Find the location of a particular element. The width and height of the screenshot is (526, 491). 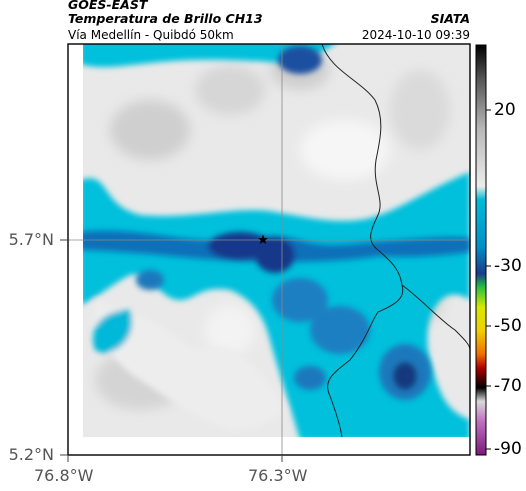

colorbar is located at coordinates (483, 250).